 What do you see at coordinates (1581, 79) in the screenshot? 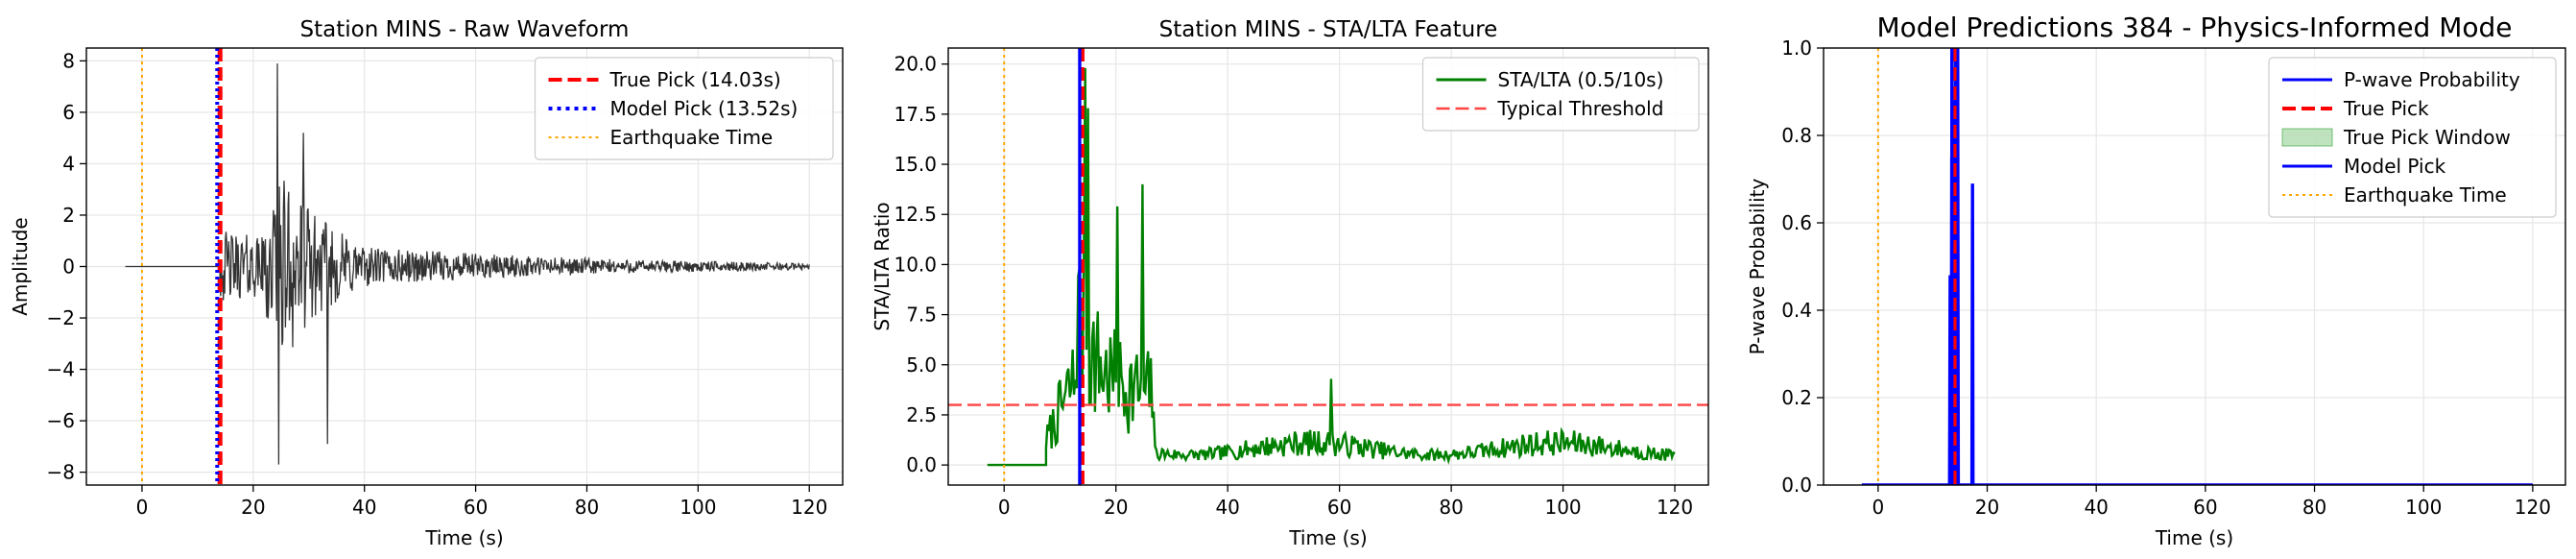
I see `legend-label: STA/LTA (0.5/10s)` at bounding box center [1581, 79].